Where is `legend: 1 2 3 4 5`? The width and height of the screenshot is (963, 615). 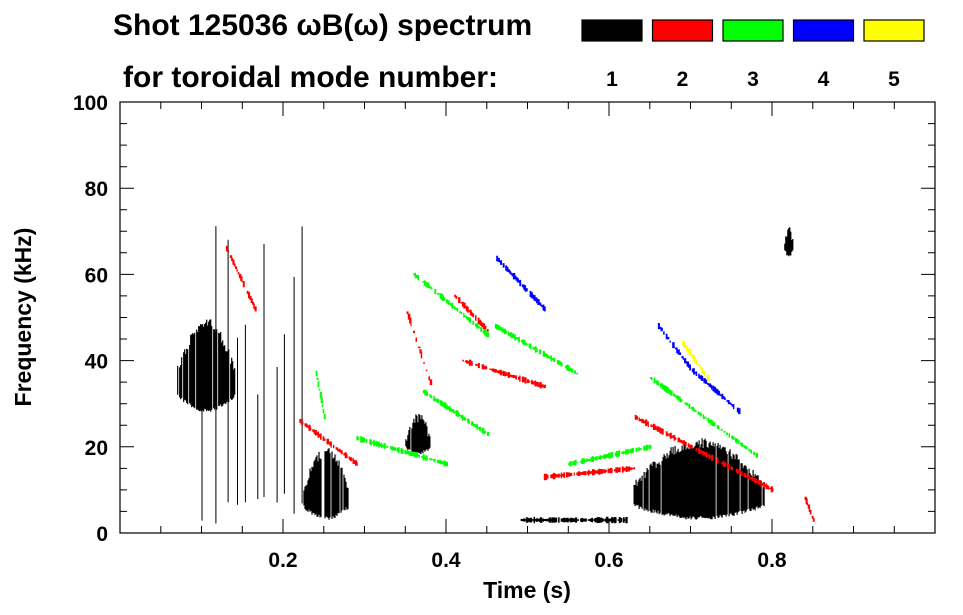 legend: 1 2 3 4 5 is located at coordinates (753, 55).